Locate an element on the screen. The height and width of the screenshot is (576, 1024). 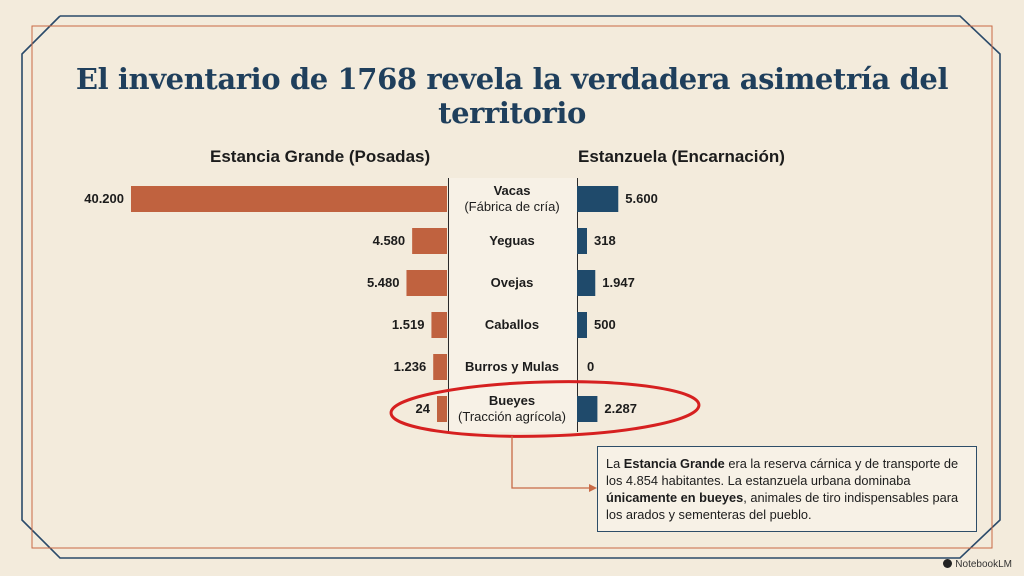
value-right-2: 1.947 is located at coordinates (618, 282).